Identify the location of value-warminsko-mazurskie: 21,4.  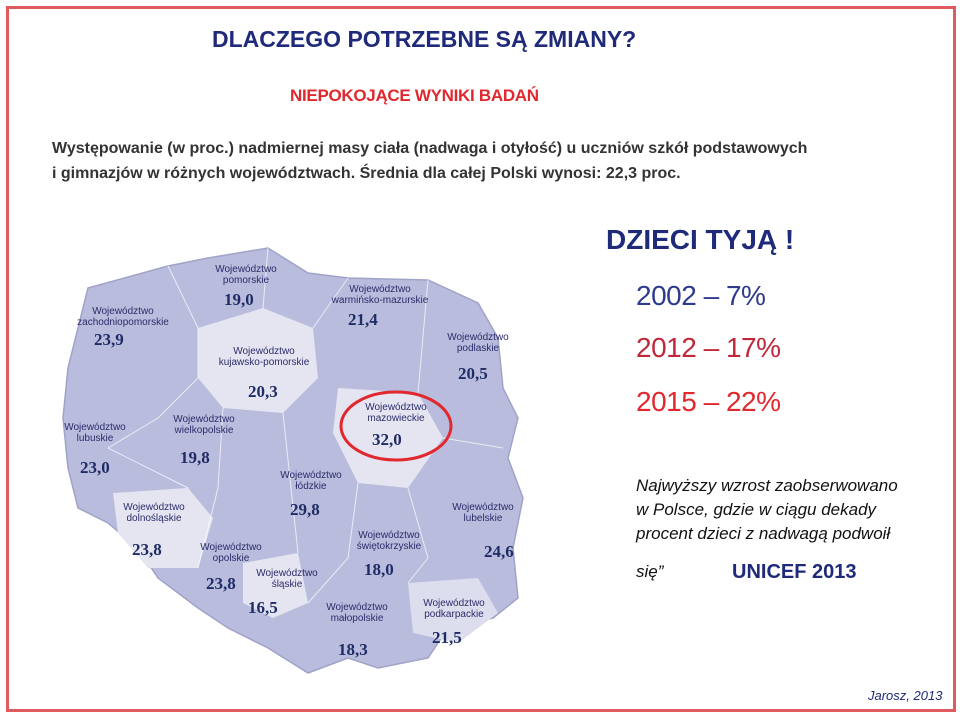
(363, 319).